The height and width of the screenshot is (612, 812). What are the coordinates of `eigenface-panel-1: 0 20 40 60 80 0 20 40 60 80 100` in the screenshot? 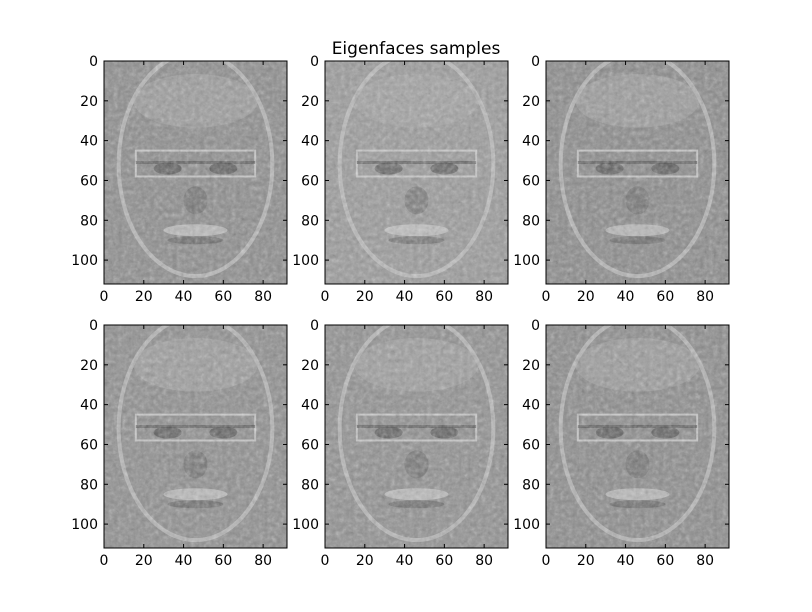 It's located at (179, 179).